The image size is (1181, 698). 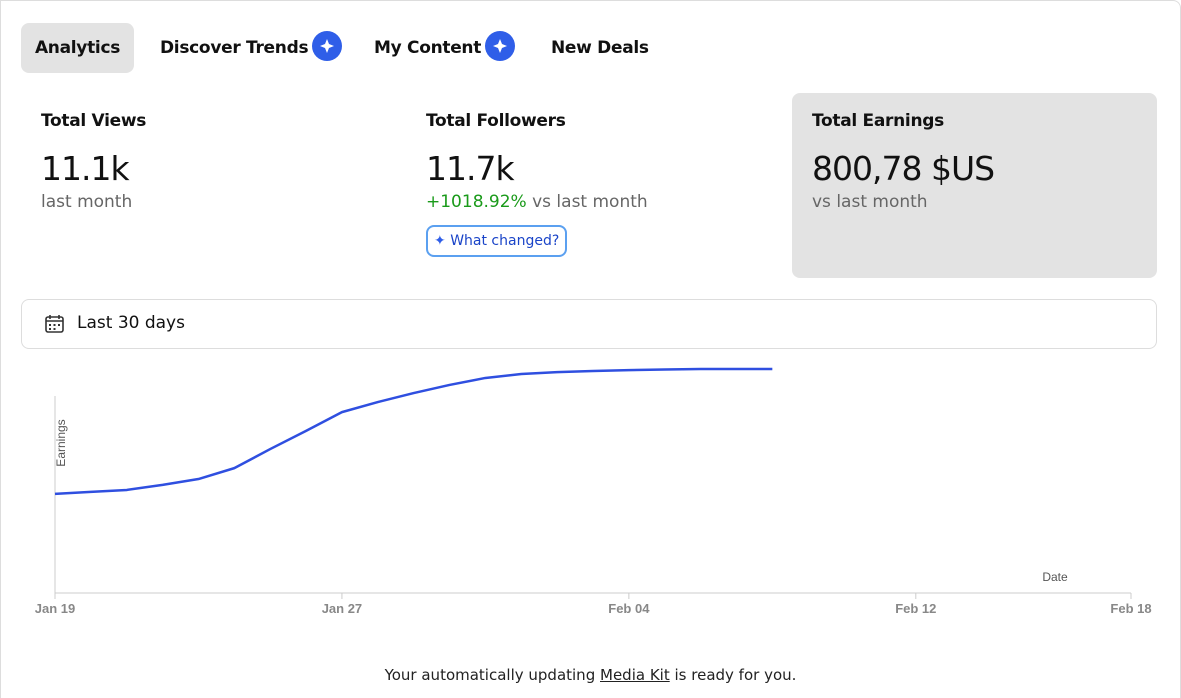 What do you see at coordinates (735, 675) in the screenshot?
I see `footer-text: is ready for you.` at bounding box center [735, 675].